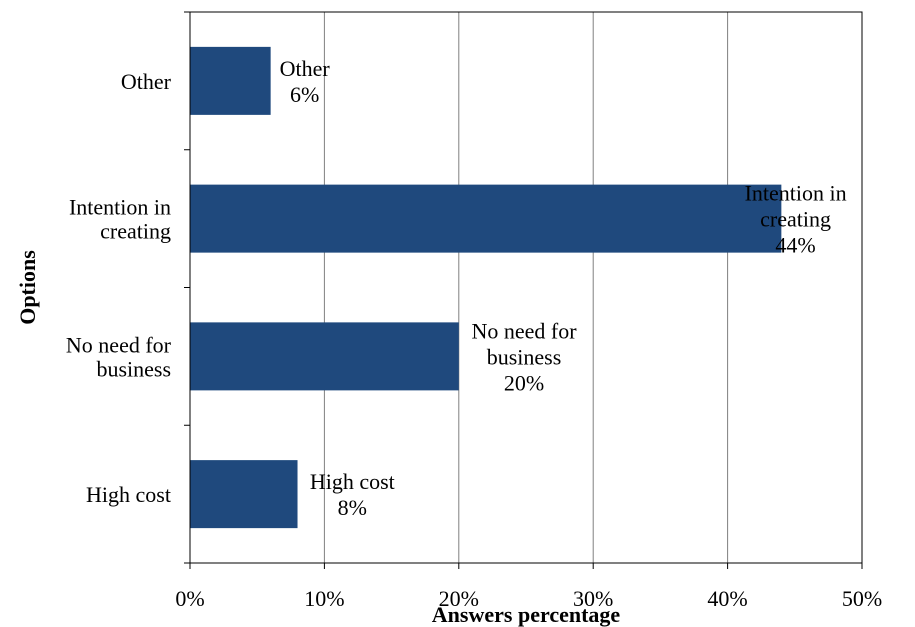 The image size is (915, 627). I want to click on x-tick-label: 20%, so click(459, 598).